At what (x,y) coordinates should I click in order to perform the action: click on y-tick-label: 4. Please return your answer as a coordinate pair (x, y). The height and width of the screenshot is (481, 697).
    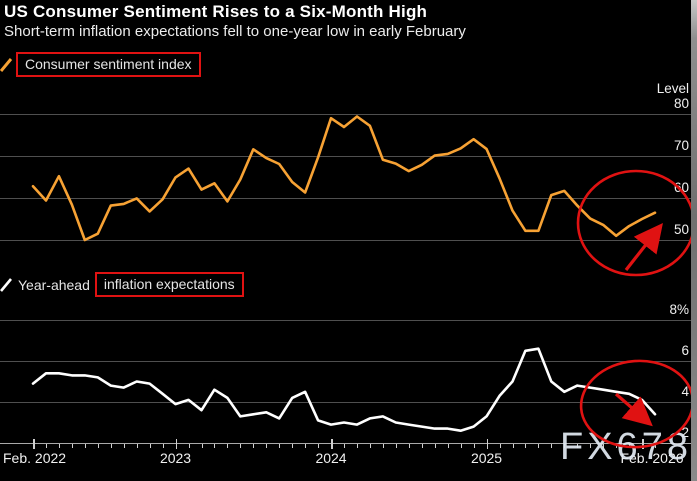
    Looking at the image, I should click on (685, 391).